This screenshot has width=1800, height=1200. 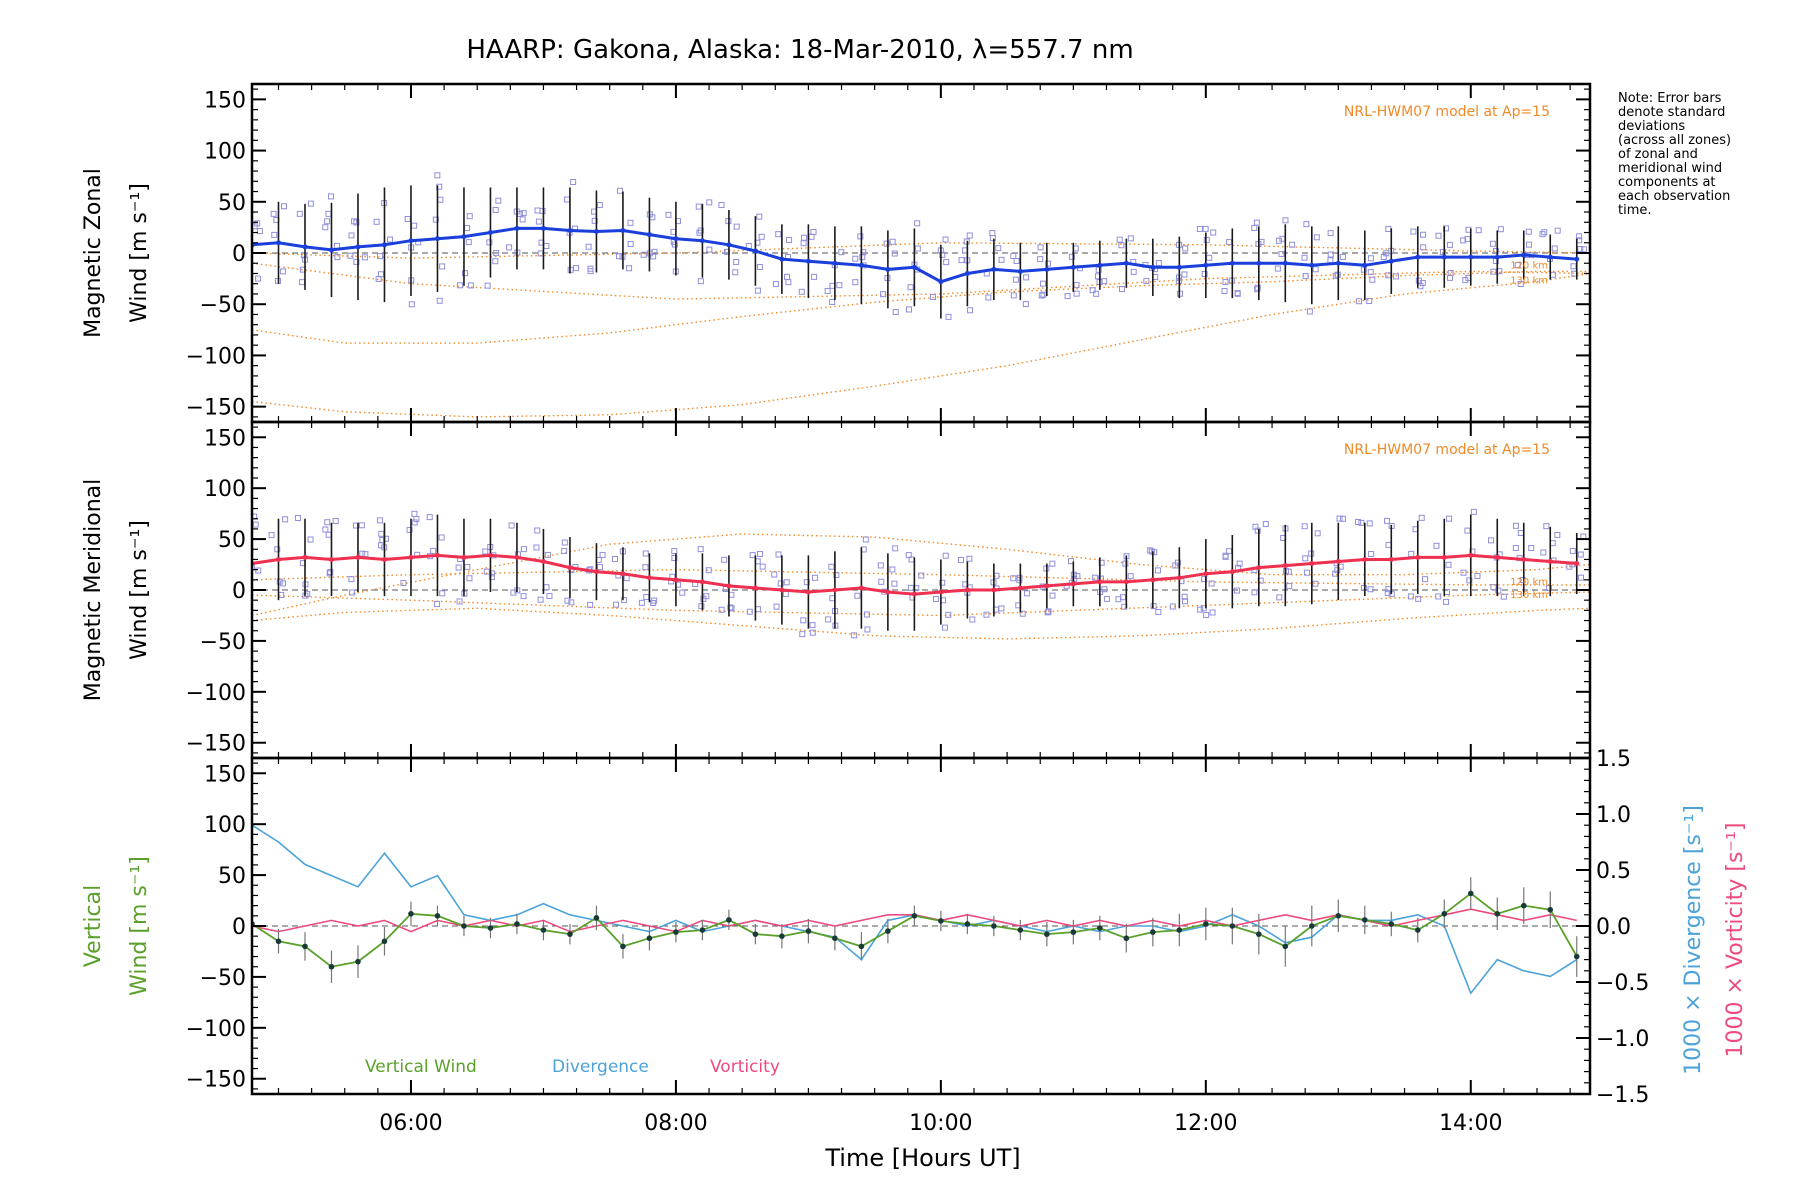 I want to click on y2-tick-label: −1.5, so click(x=1622, y=1095).